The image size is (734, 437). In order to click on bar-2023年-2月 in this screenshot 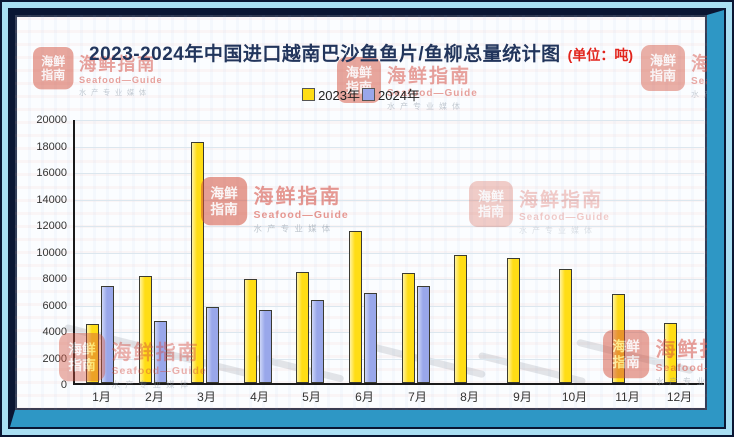, I will do `click(145, 329)`.